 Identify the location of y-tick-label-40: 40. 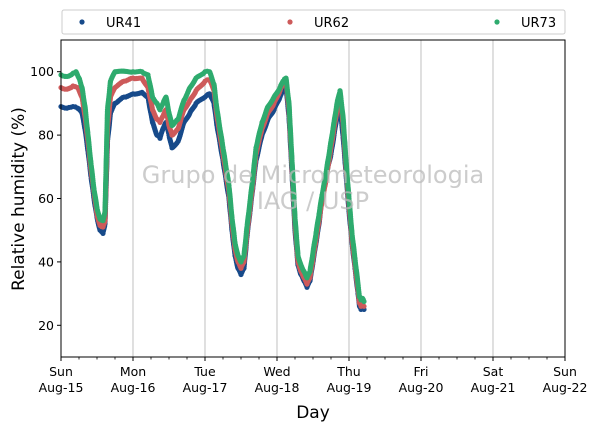
(46, 261).